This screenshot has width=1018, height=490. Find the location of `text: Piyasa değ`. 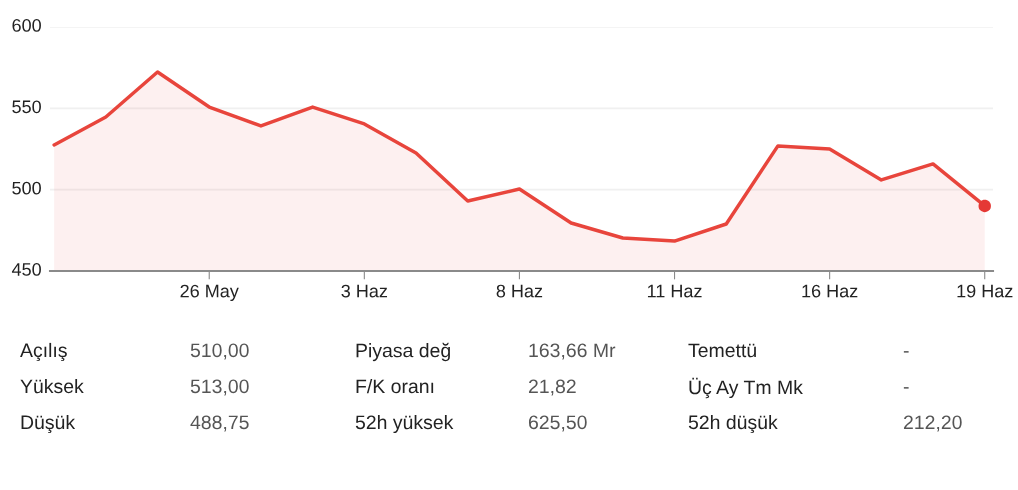

text: Piyasa değ is located at coordinates (403, 352).